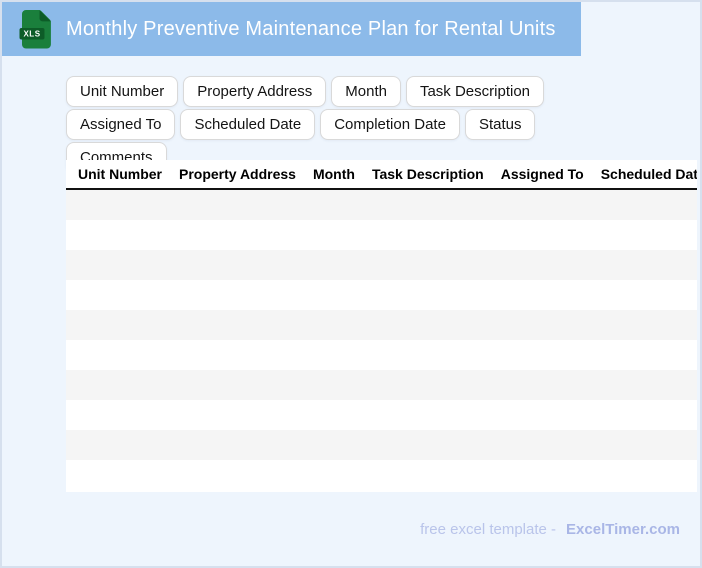 This screenshot has height=568, width=702. What do you see at coordinates (500, 124) in the screenshot?
I see `chip-status: Status` at bounding box center [500, 124].